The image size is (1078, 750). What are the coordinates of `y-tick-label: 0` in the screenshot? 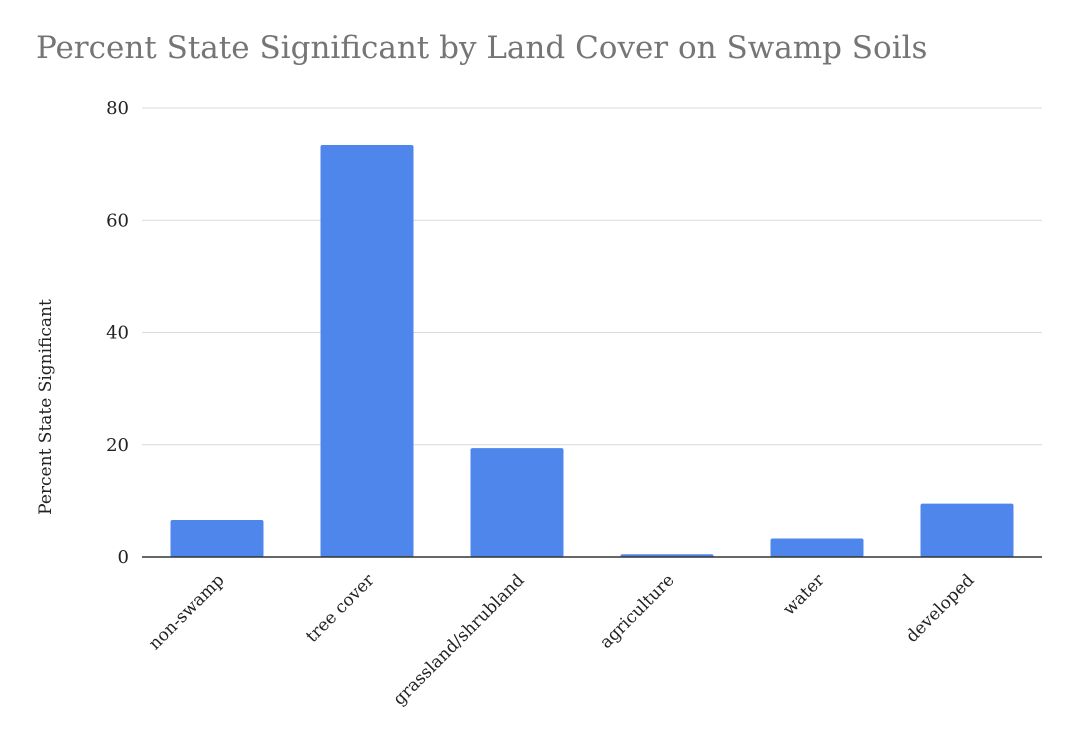 It's located at (123, 557).